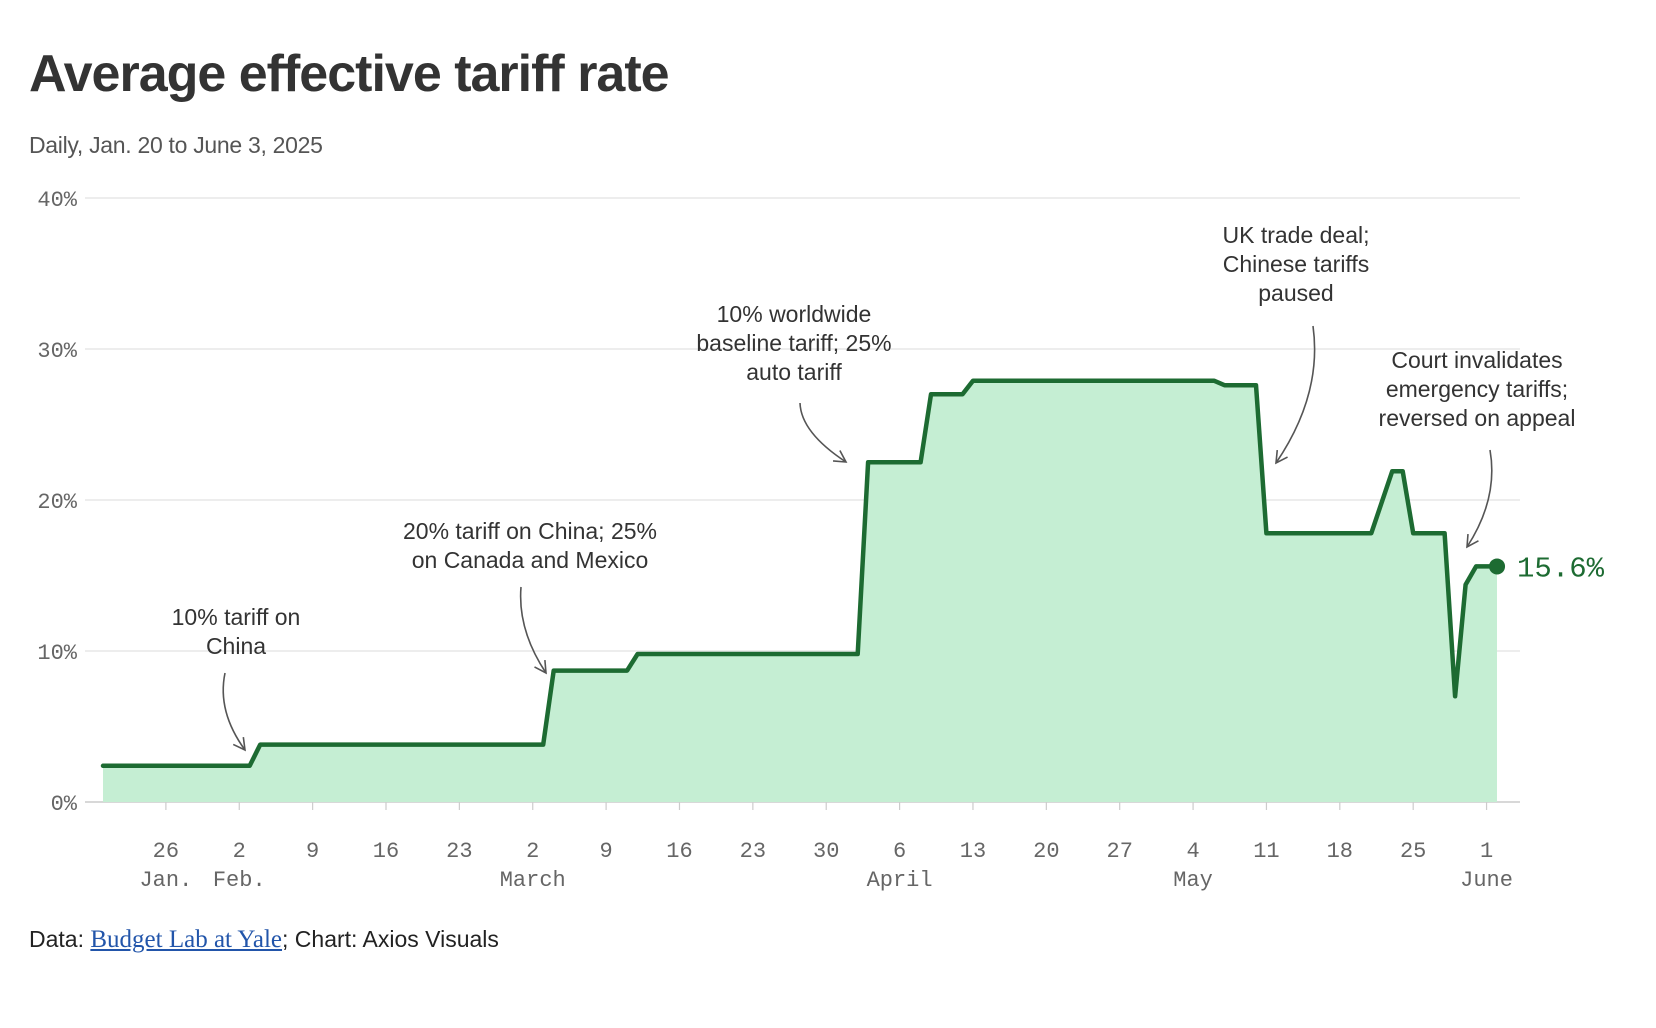  I want to click on source-suffix: ; Chart: Axios Visuals, so click(390, 939).